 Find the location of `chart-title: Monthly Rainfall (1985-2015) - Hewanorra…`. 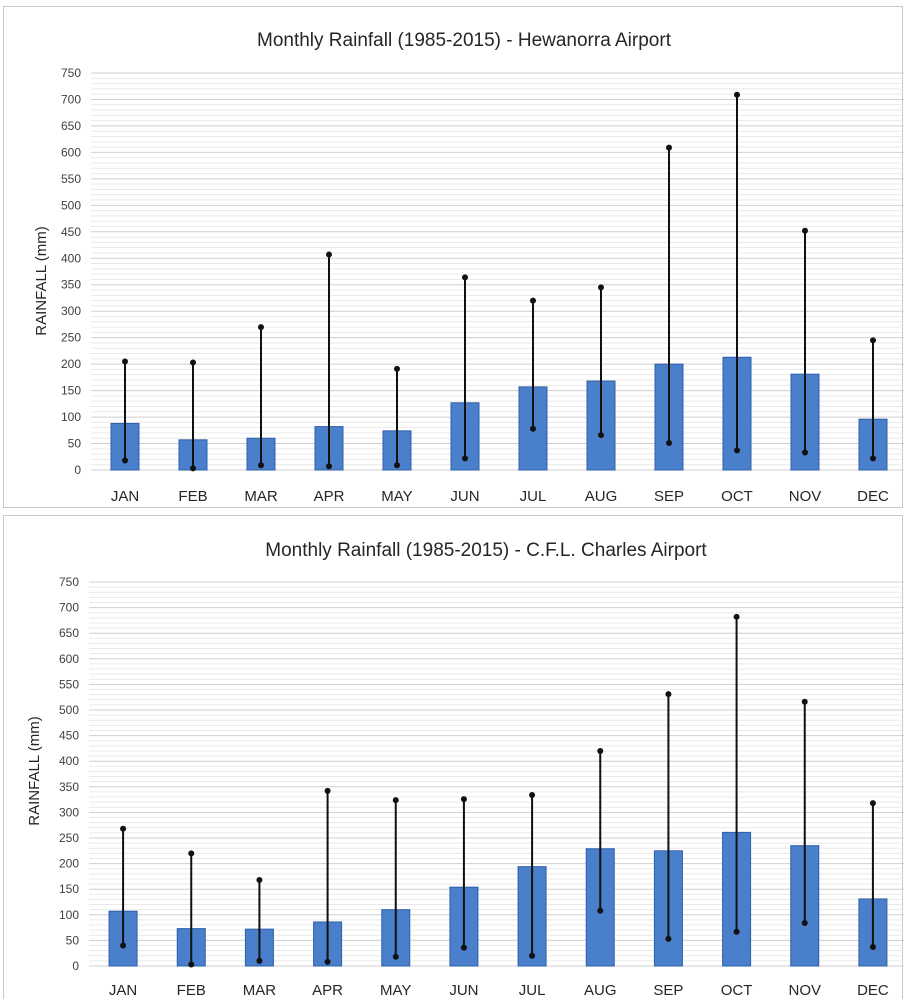

chart-title: Monthly Rainfall (1985-2015) - Hewanorra… is located at coordinates (464, 40).